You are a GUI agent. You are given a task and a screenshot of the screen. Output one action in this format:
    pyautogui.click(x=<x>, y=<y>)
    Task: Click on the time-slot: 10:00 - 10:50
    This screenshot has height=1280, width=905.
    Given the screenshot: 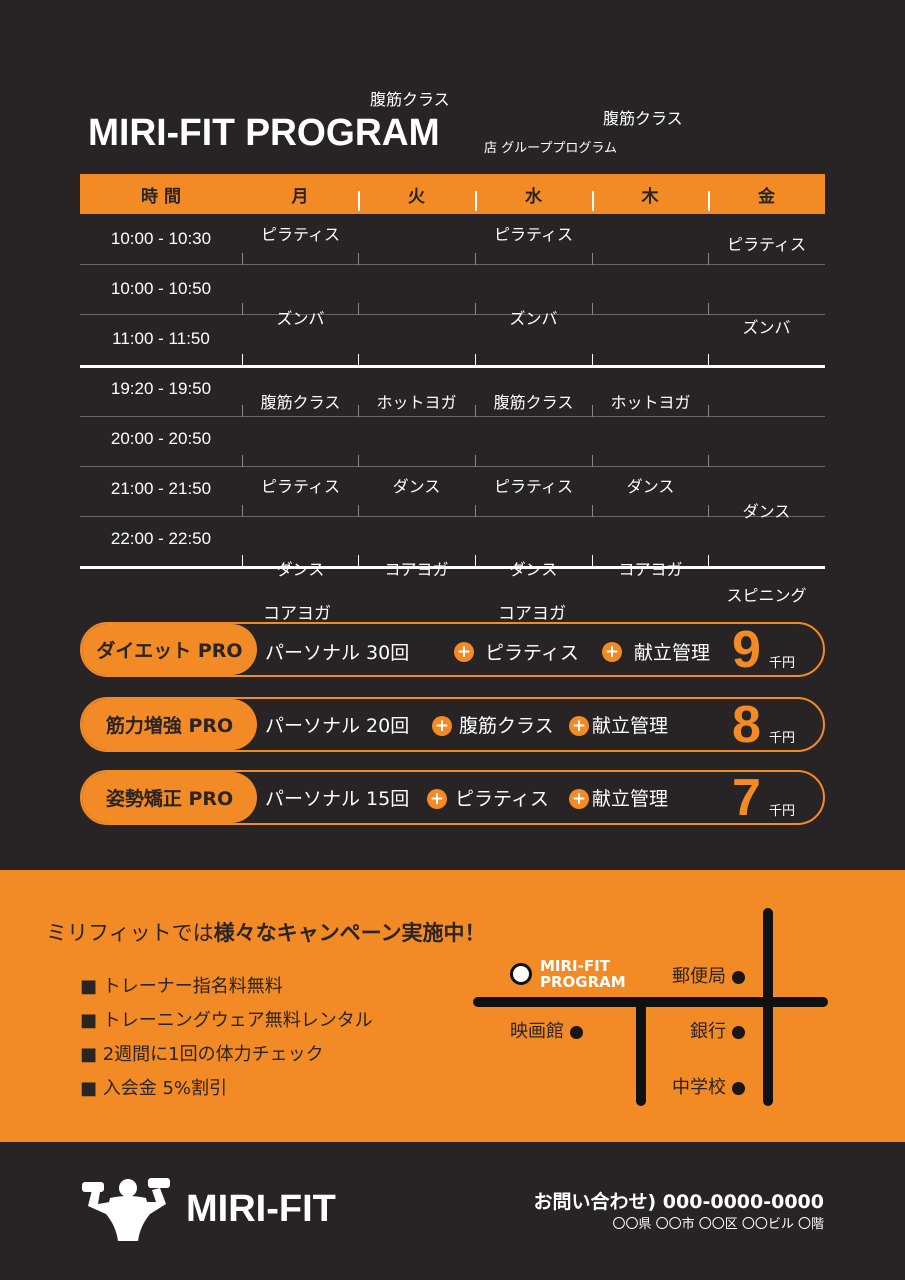 What is the action you would take?
    pyautogui.click(x=161, y=288)
    